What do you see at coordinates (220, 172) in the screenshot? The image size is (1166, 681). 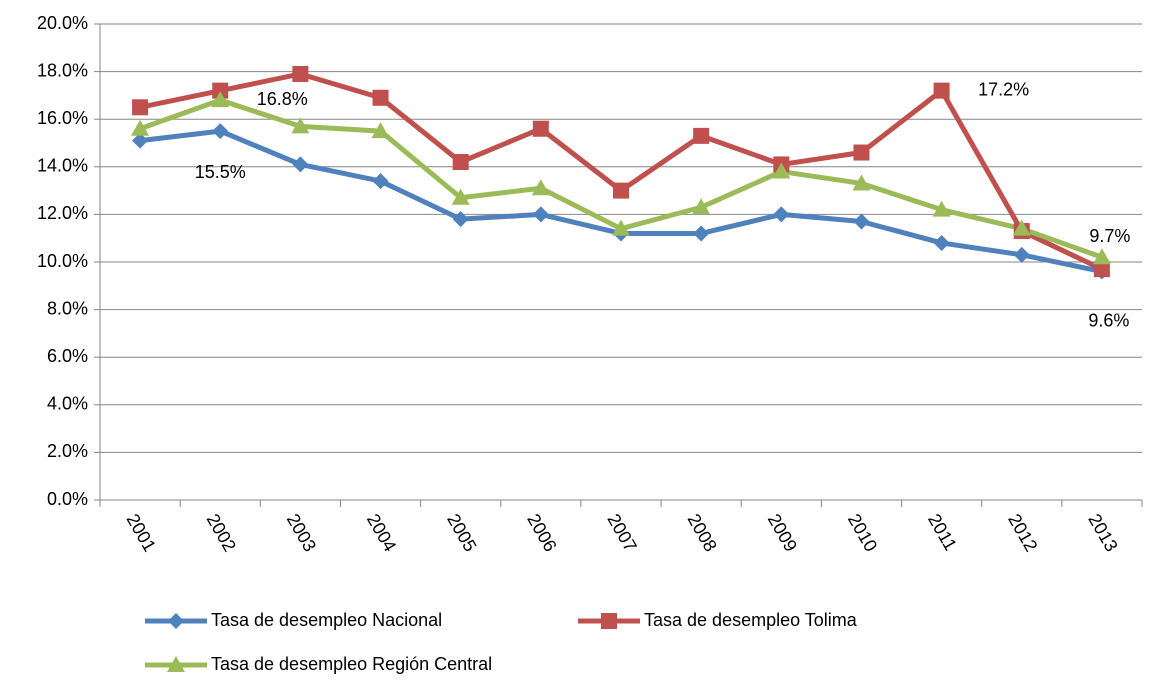 I see `data-label: 15.5%` at bounding box center [220, 172].